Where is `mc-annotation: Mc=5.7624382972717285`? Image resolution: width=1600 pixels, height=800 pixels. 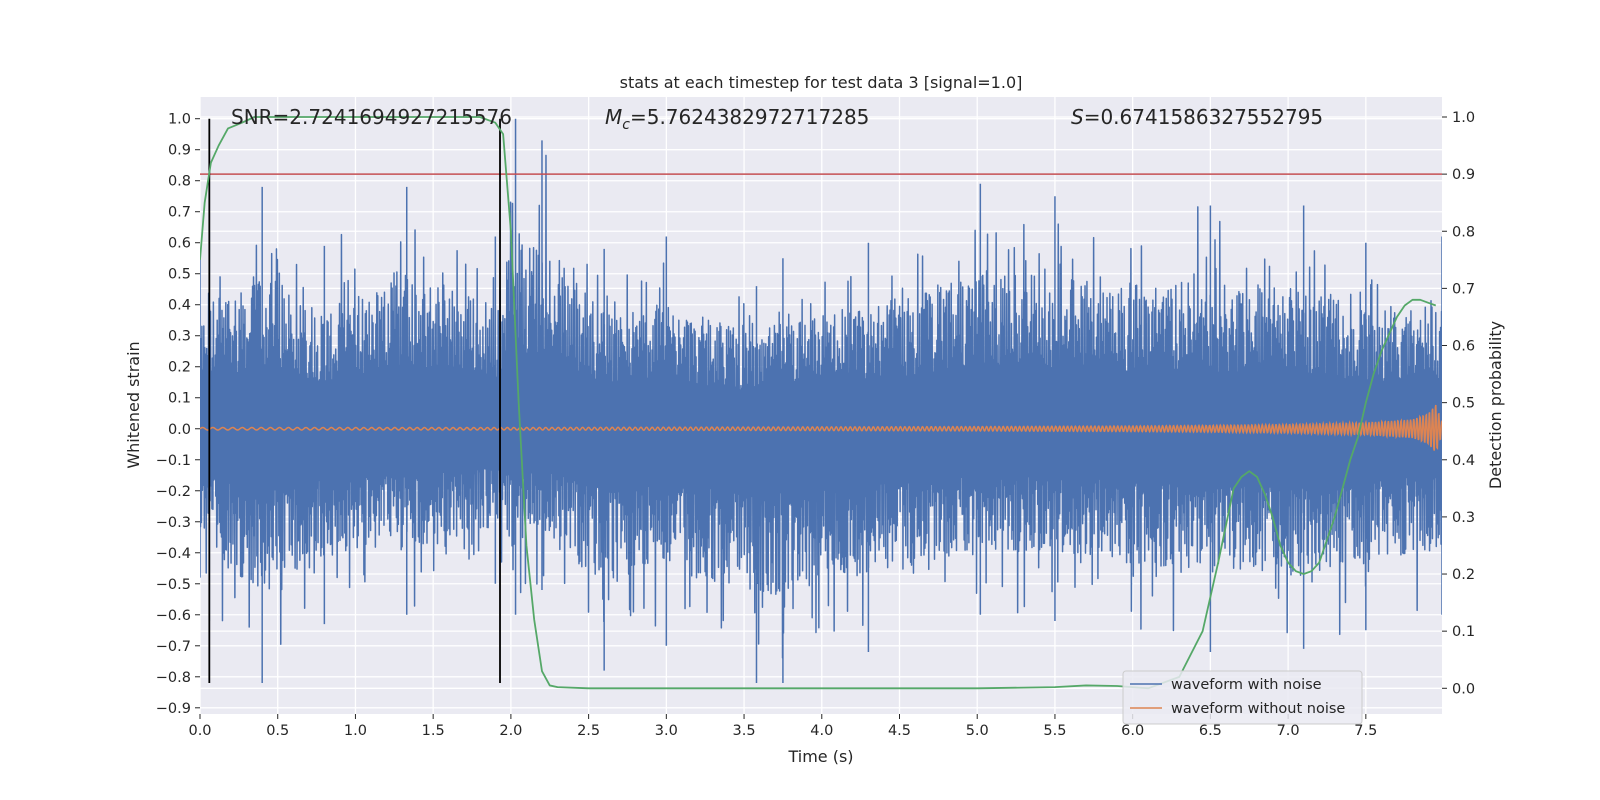
mc-annotation: Mc=5.7624382972717285 is located at coordinates (737, 119).